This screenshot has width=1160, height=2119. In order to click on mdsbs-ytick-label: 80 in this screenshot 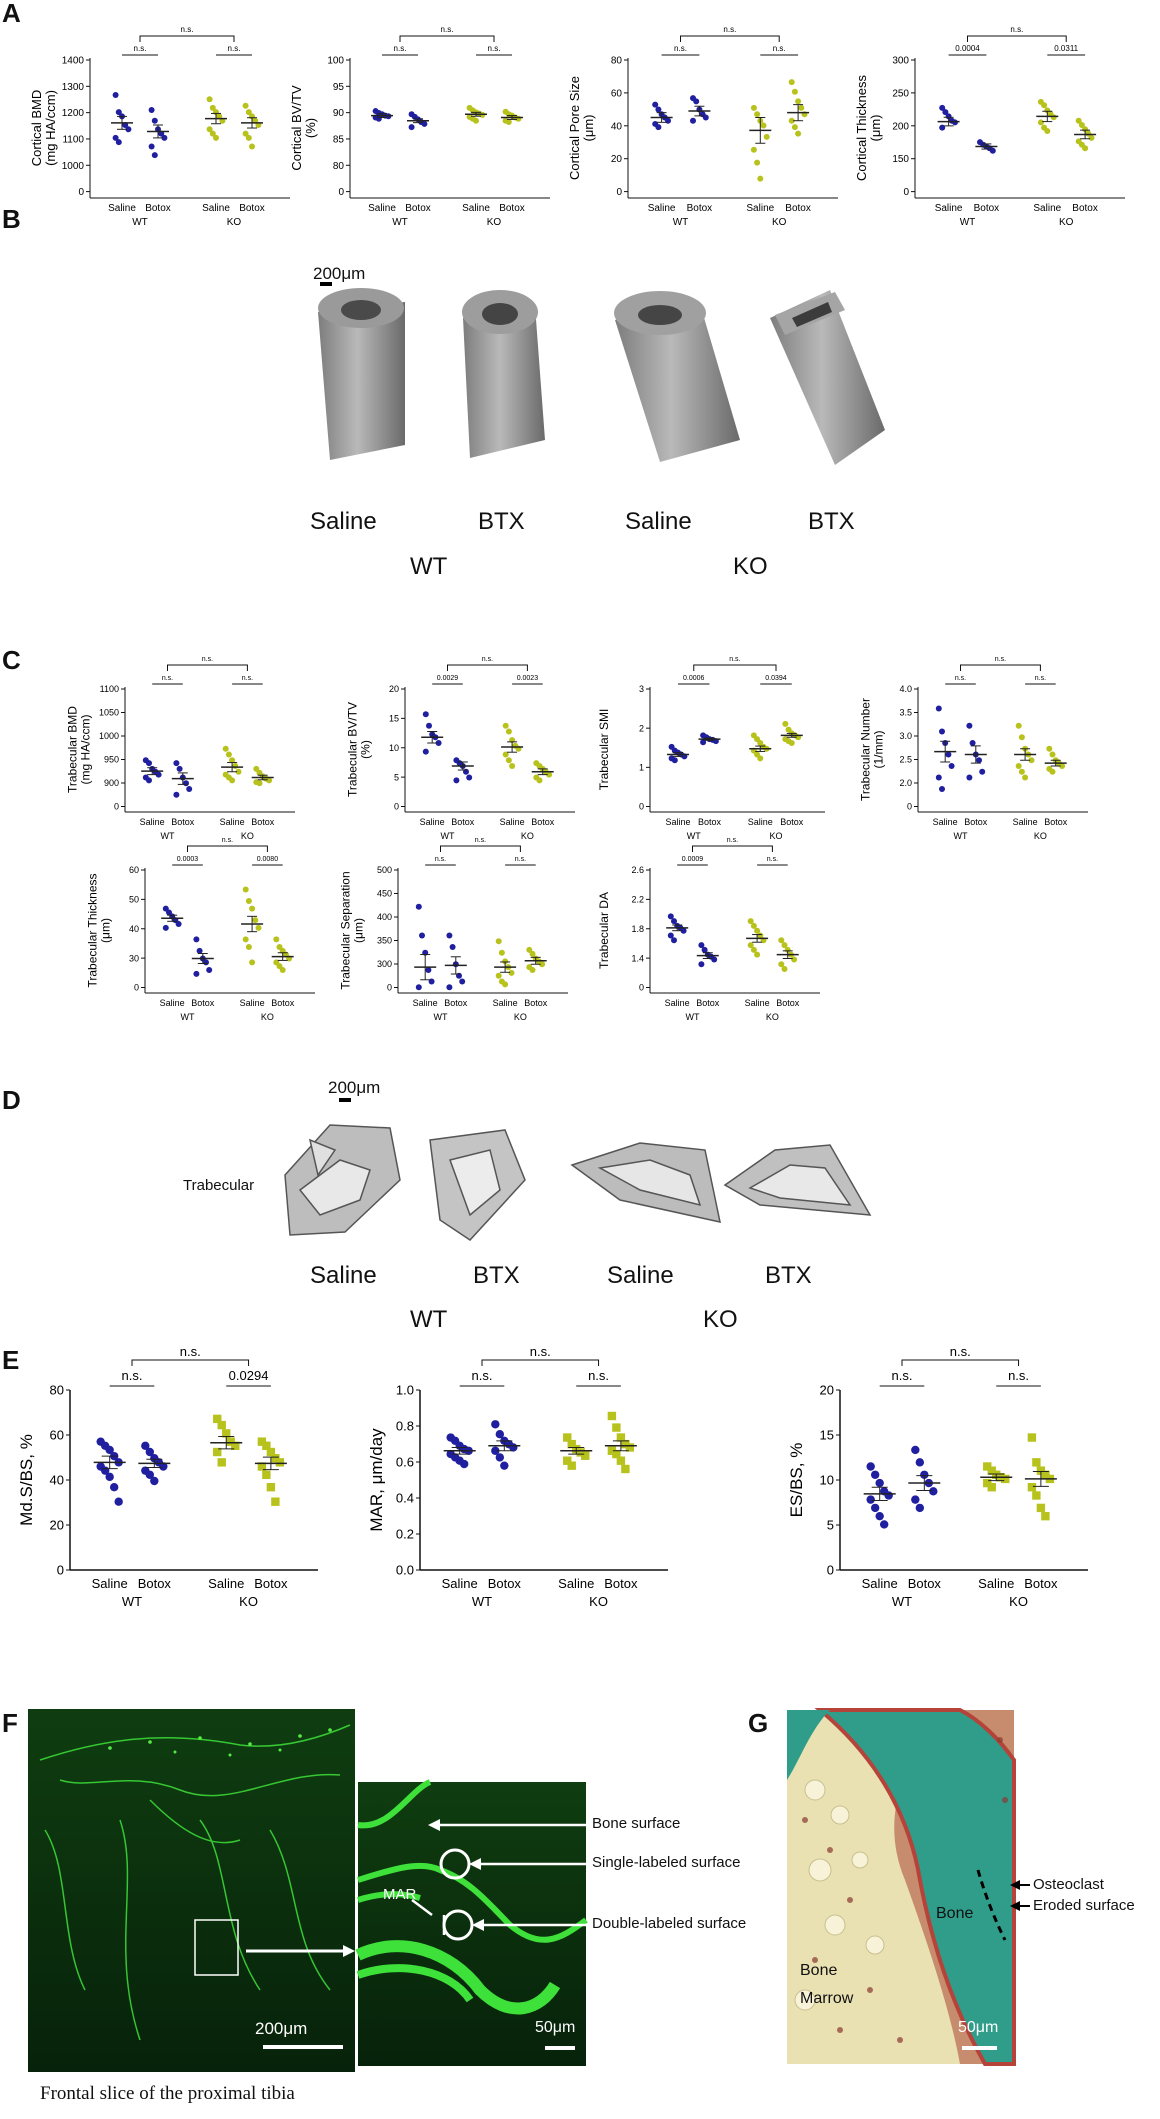, I will do `click(57, 1390)`.